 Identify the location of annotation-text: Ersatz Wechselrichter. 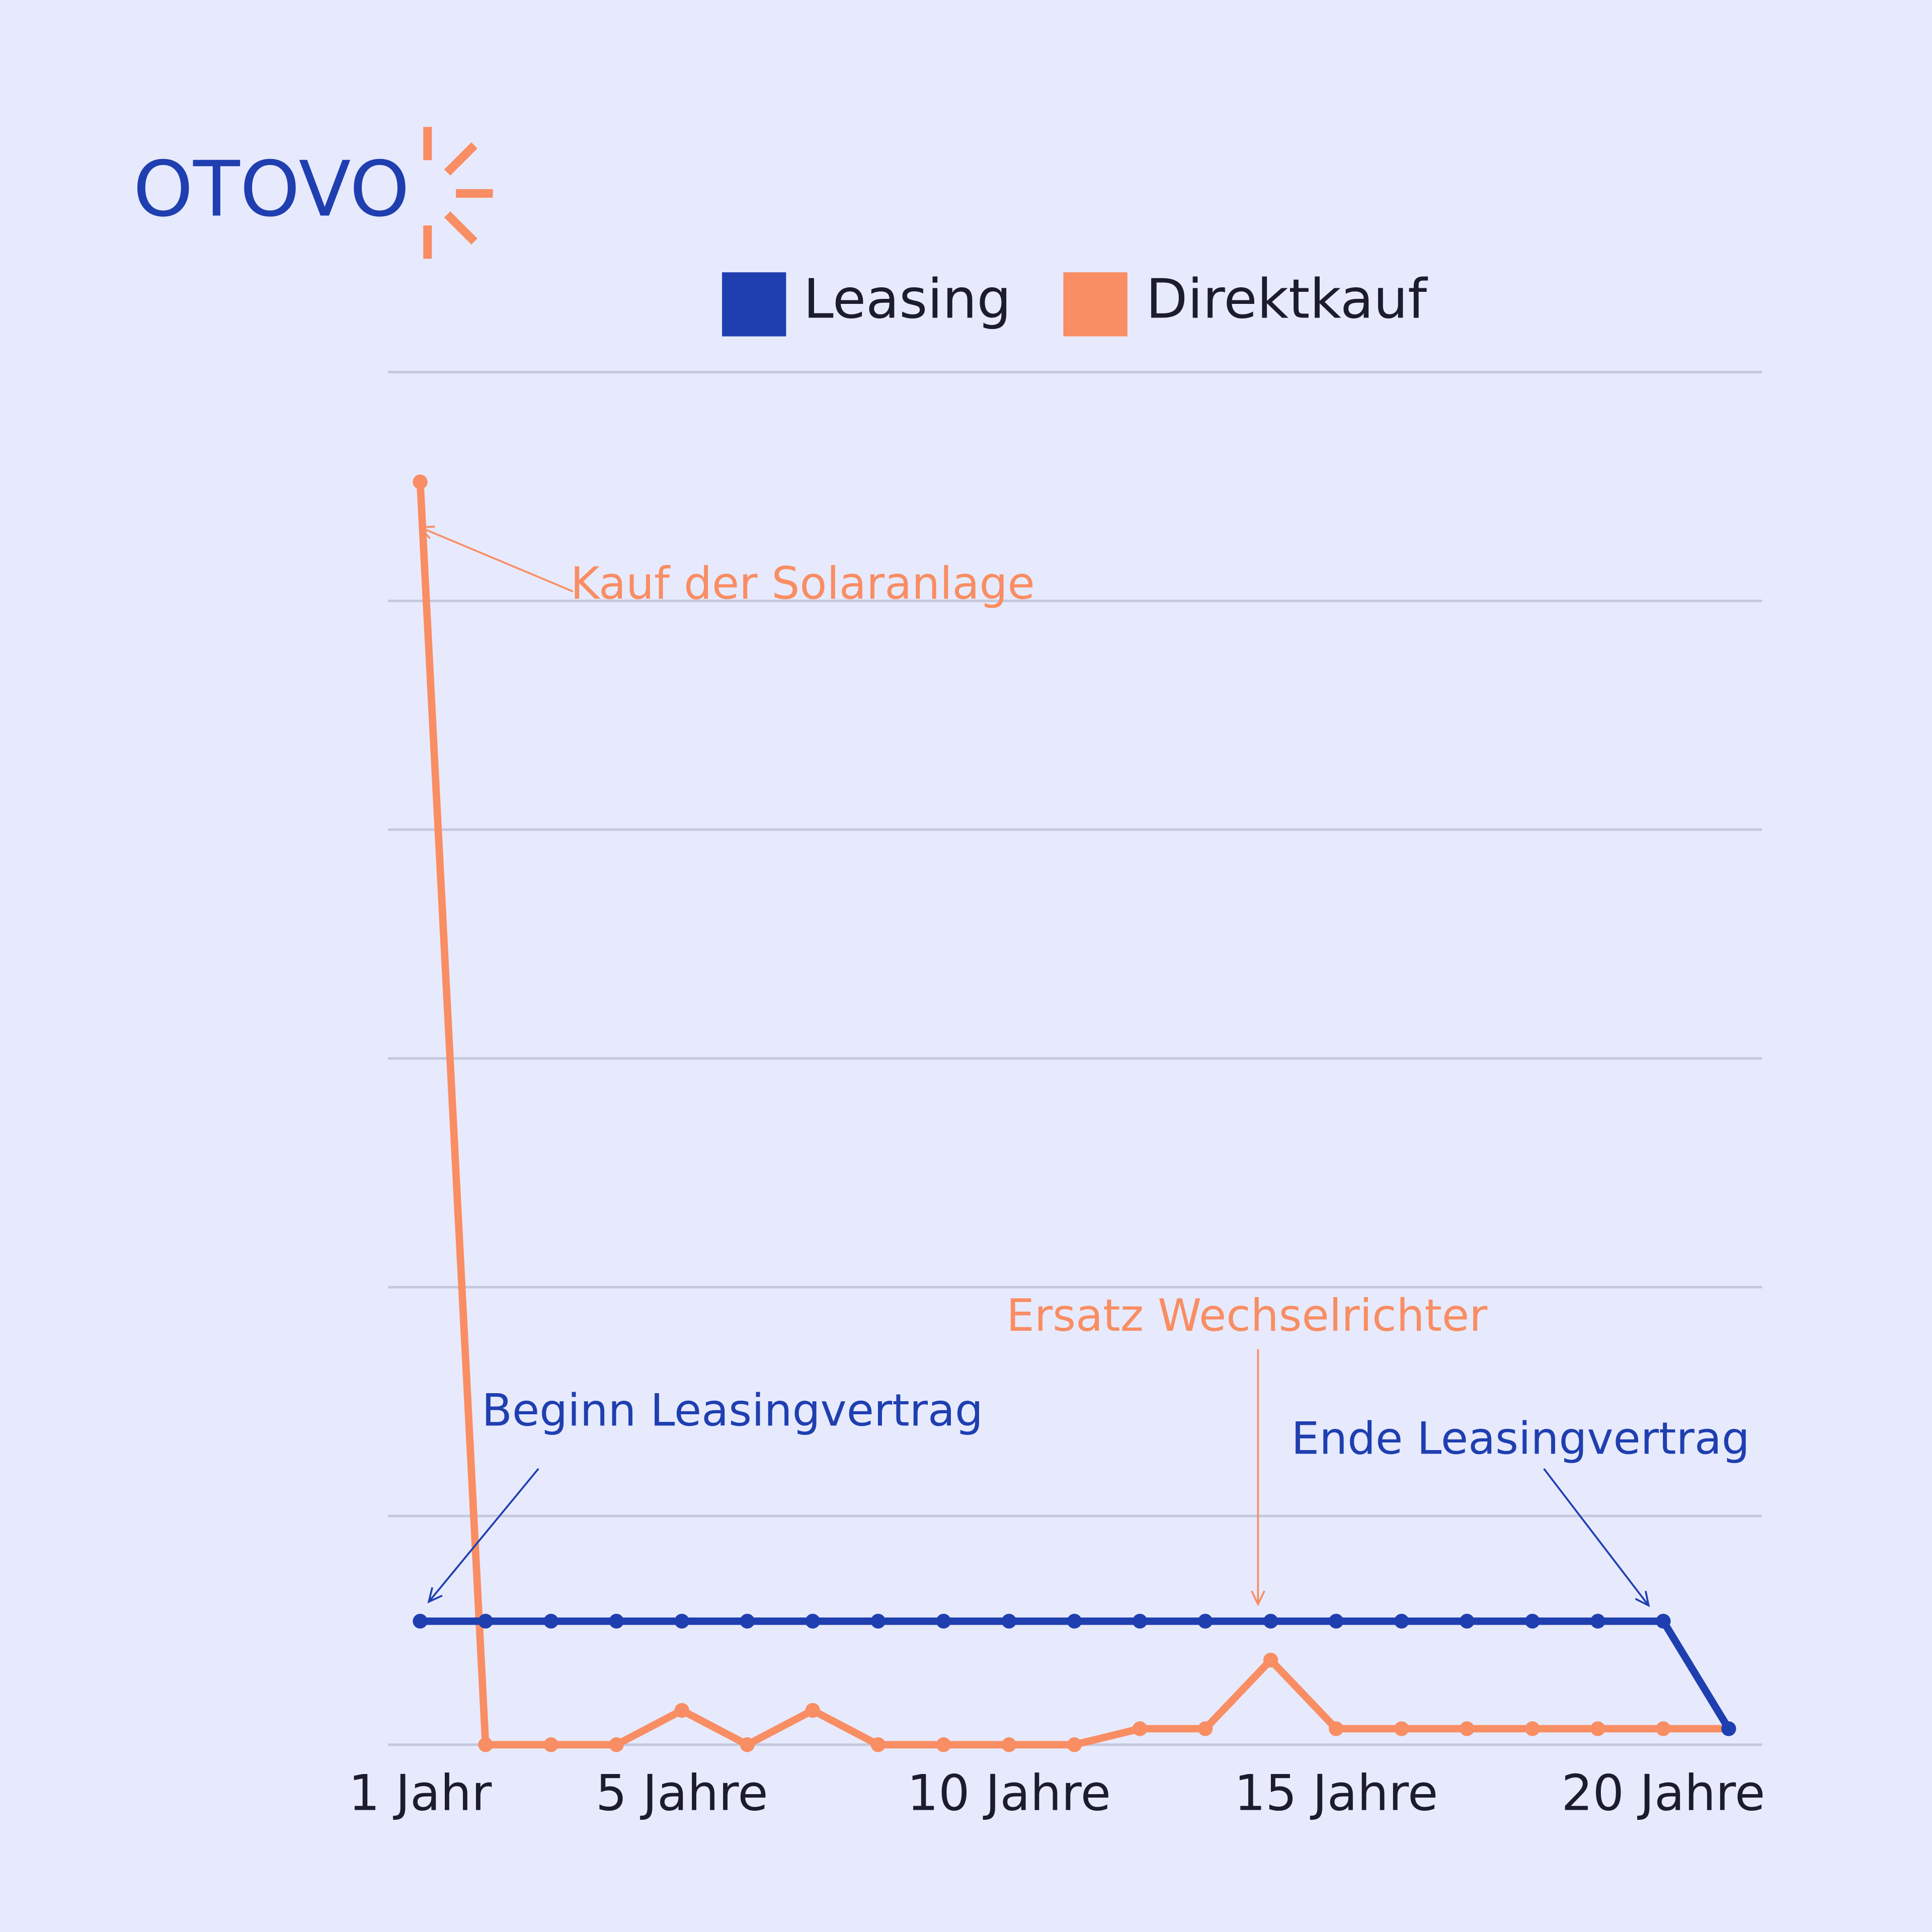
(1247, 1315).